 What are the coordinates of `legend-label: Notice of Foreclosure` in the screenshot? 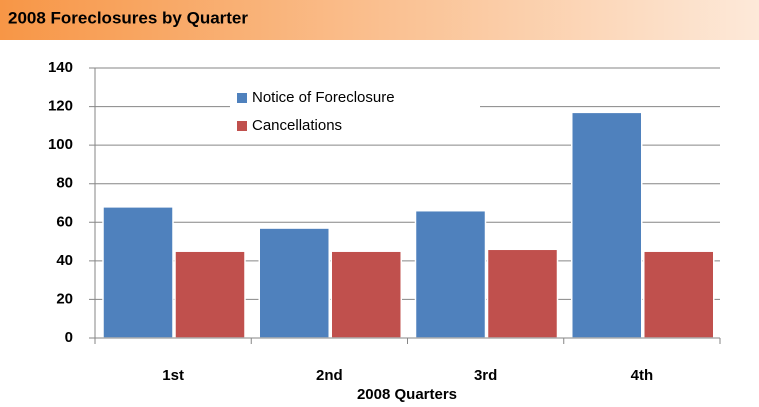 It's located at (323, 97).